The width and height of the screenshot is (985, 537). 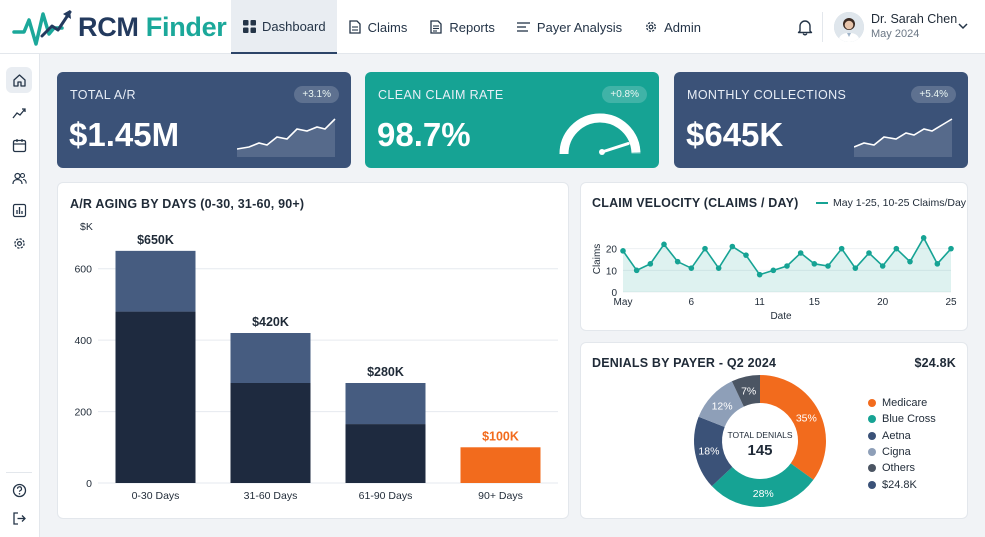 What do you see at coordinates (270, 322) in the screenshot?
I see `bar-data-label: $420K` at bounding box center [270, 322].